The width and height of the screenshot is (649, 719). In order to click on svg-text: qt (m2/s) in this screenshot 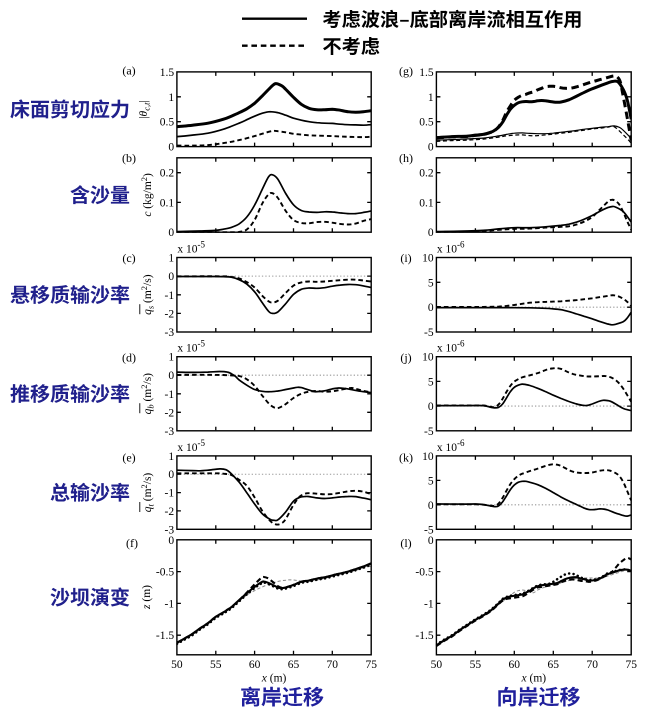, I will do `click(147, 493)`.